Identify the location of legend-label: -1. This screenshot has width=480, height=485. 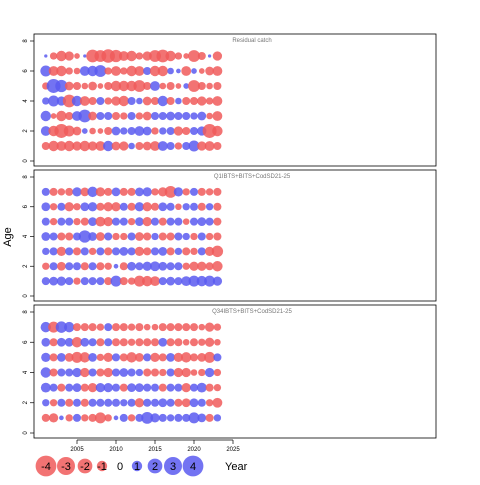
(102, 467).